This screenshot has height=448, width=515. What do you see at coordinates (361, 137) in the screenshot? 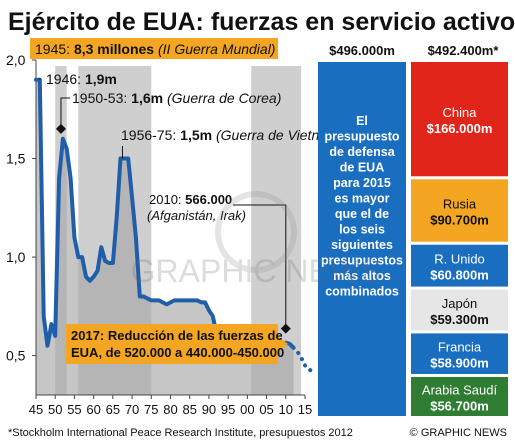
I see `us-budget-text-line: presupuesto` at bounding box center [361, 137].